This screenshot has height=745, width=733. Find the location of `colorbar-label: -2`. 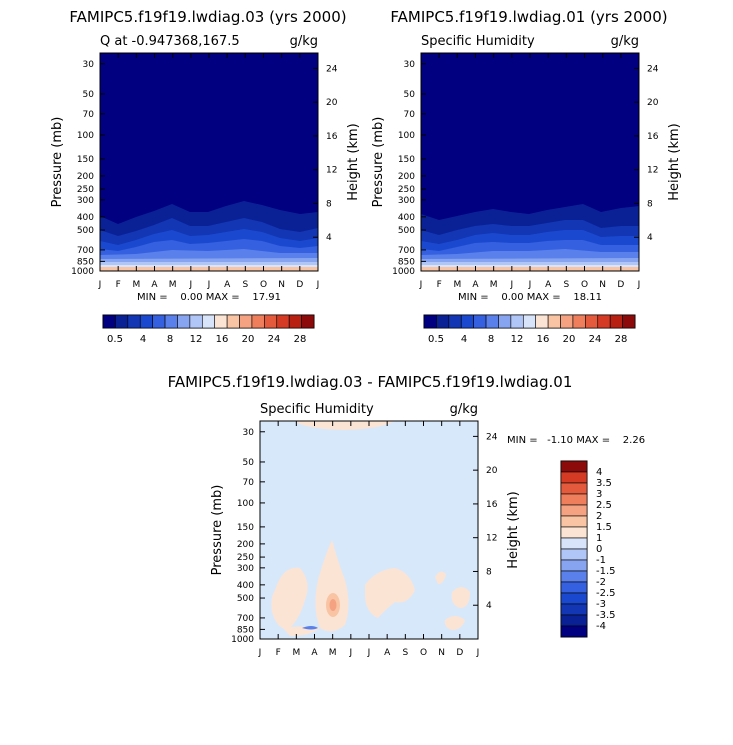

colorbar-label: -2 is located at coordinates (601, 582).